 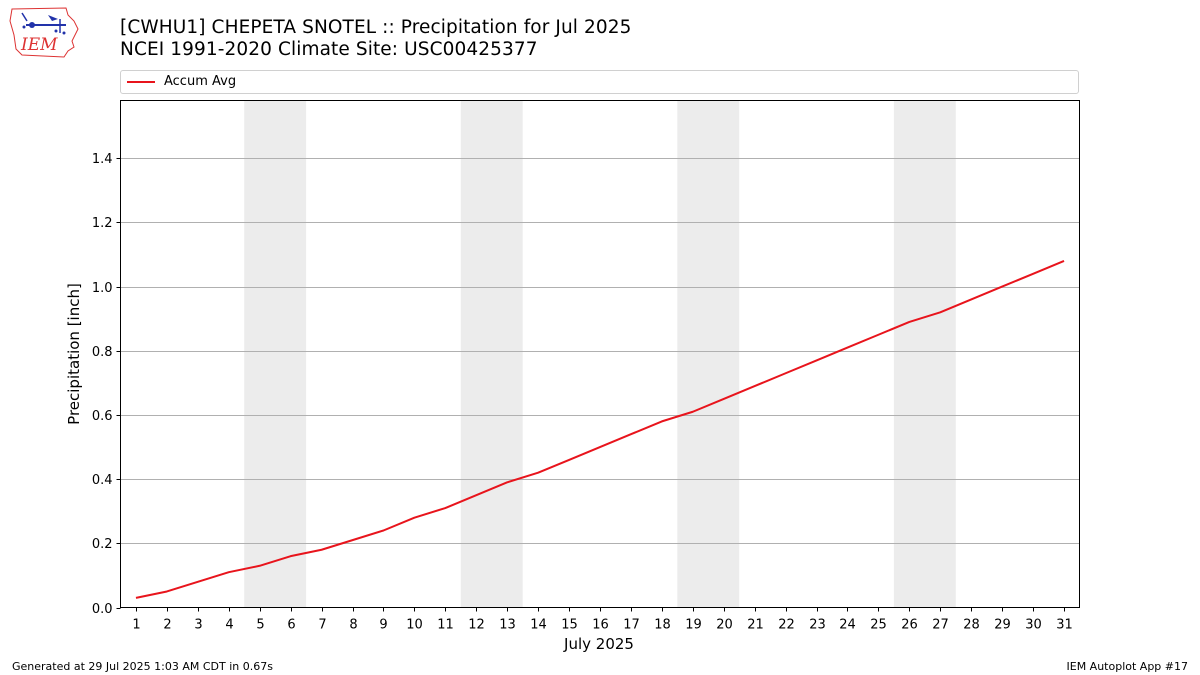 What do you see at coordinates (414, 625) in the screenshot?
I see `x-tick-label: 10` at bounding box center [414, 625].